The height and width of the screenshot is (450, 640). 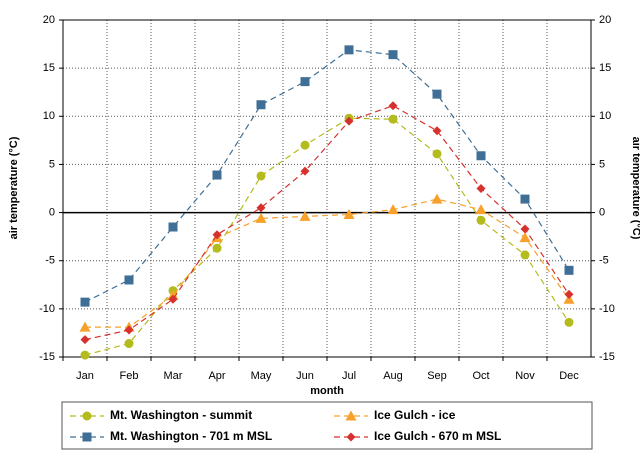 What do you see at coordinates (327, 425) in the screenshot?
I see `legend-box` at bounding box center [327, 425].